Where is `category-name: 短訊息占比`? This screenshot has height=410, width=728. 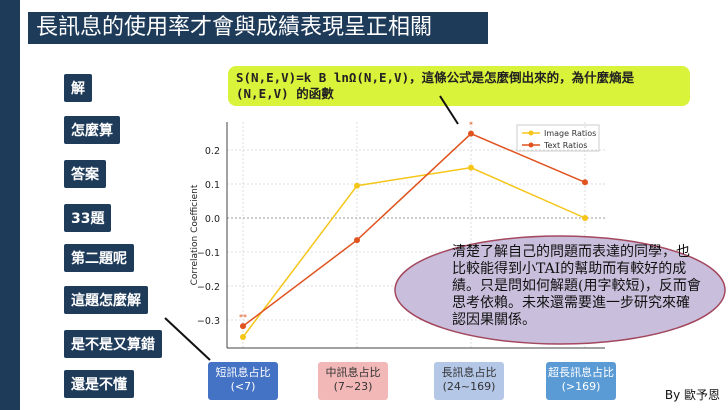
category-name: 短訊息占比 is located at coordinates (243, 372).